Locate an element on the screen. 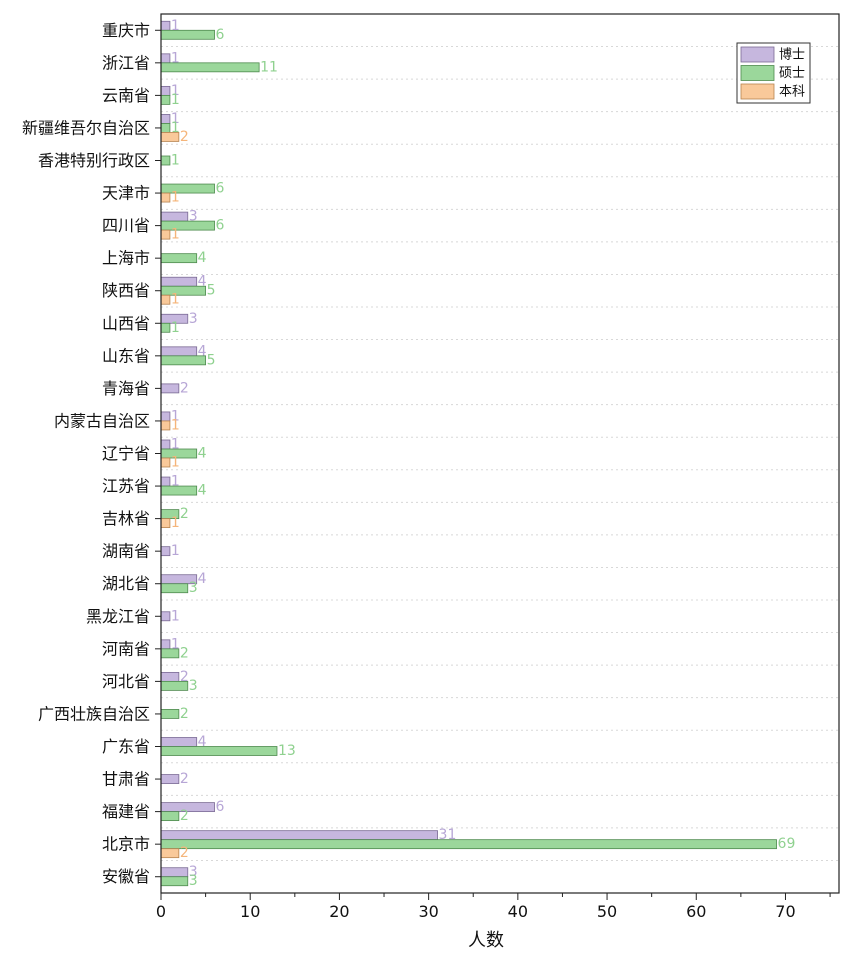  y-tick-label: 广东省 is located at coordinates (126, 746).